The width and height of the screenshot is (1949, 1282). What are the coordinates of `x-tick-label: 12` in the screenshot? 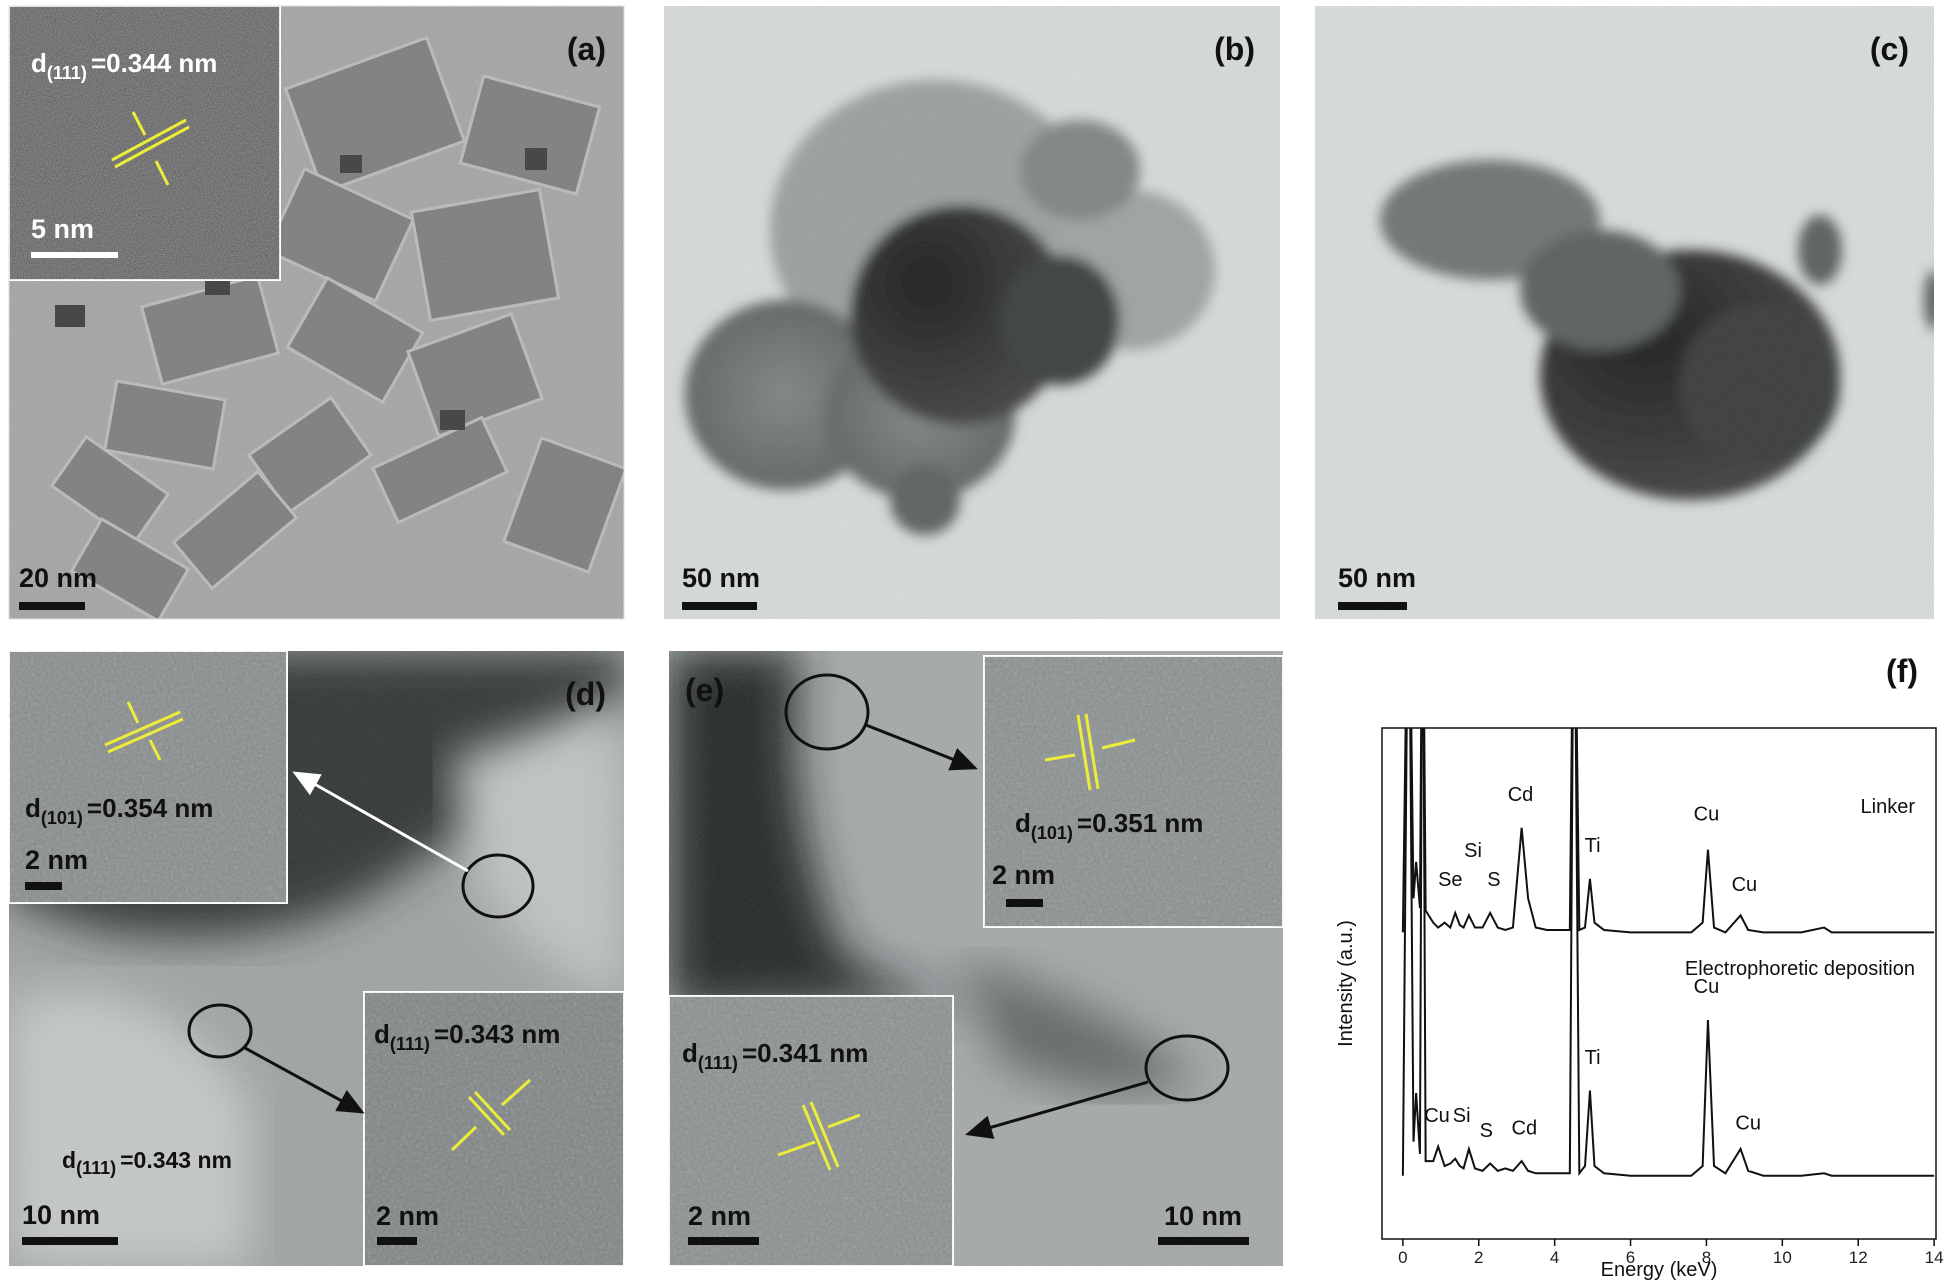 It's located at (1858, 1257).